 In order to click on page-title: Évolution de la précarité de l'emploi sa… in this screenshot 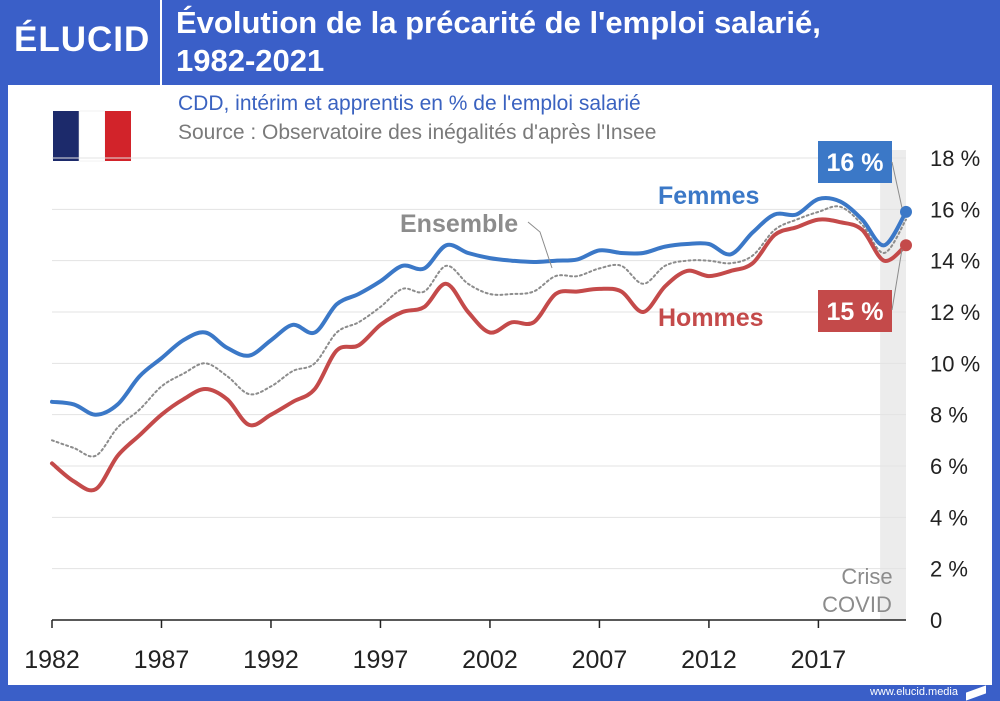, I will do `click(576, 42)`.